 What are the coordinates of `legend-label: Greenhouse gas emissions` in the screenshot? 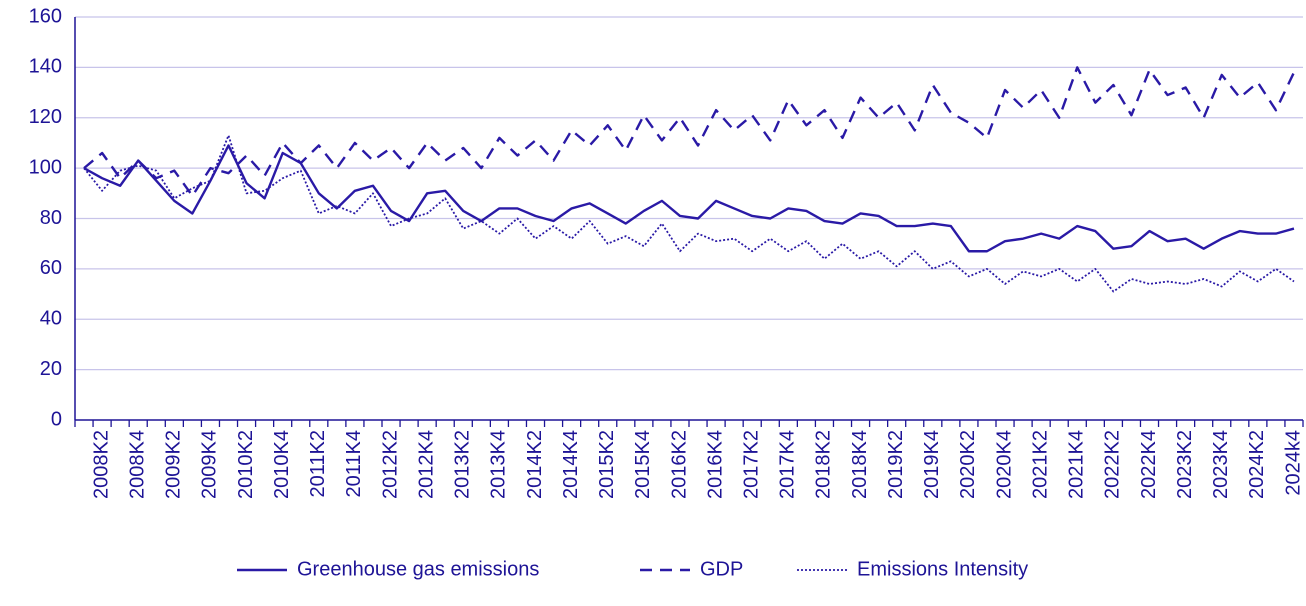 It's located at (418, 569).